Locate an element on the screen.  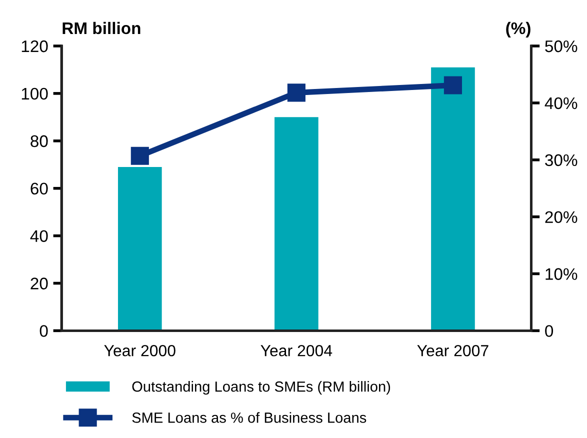
y-tick-label: 80 is located at coordinates (39, 141).